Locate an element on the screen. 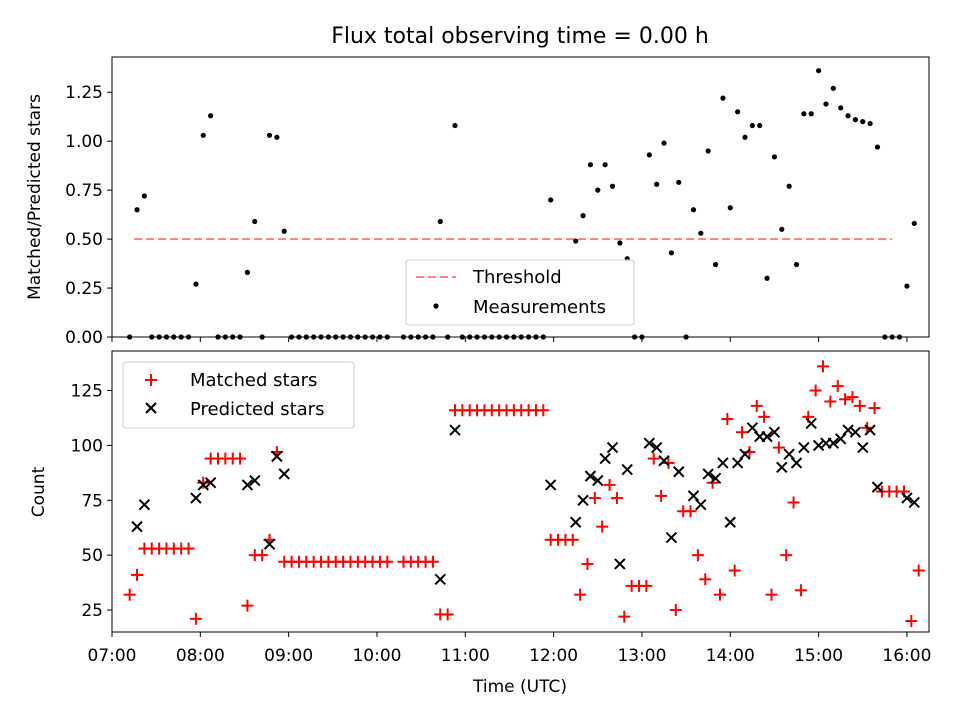  bottom-x-tick-label: 15:00 is located at coordinates (818, 656).